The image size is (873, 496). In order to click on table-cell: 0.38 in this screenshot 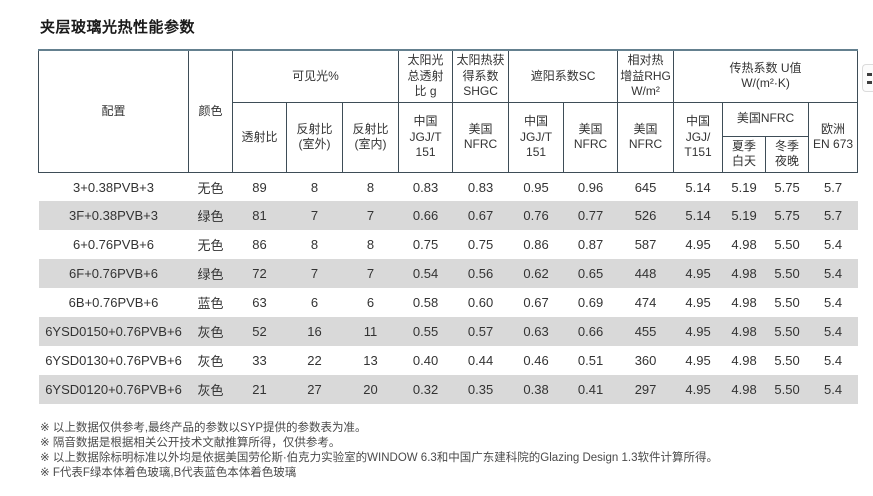, I will do `click(536, 390)`.